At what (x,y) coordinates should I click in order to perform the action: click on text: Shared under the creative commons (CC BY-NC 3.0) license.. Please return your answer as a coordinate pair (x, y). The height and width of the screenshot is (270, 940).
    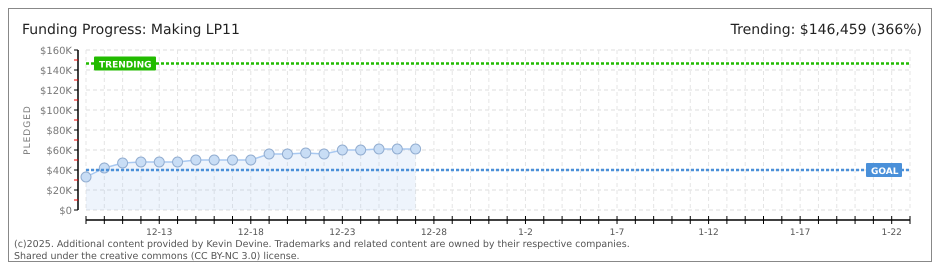
    Looking at the image, I should click on (157, 256).